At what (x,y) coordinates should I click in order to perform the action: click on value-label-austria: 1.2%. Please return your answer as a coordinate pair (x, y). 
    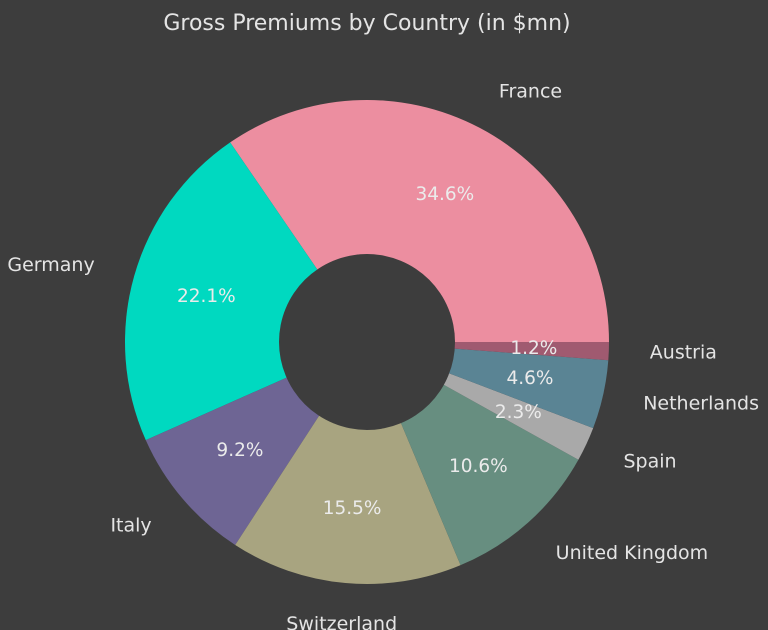
    Looking at the image, I should click on (533, 348).